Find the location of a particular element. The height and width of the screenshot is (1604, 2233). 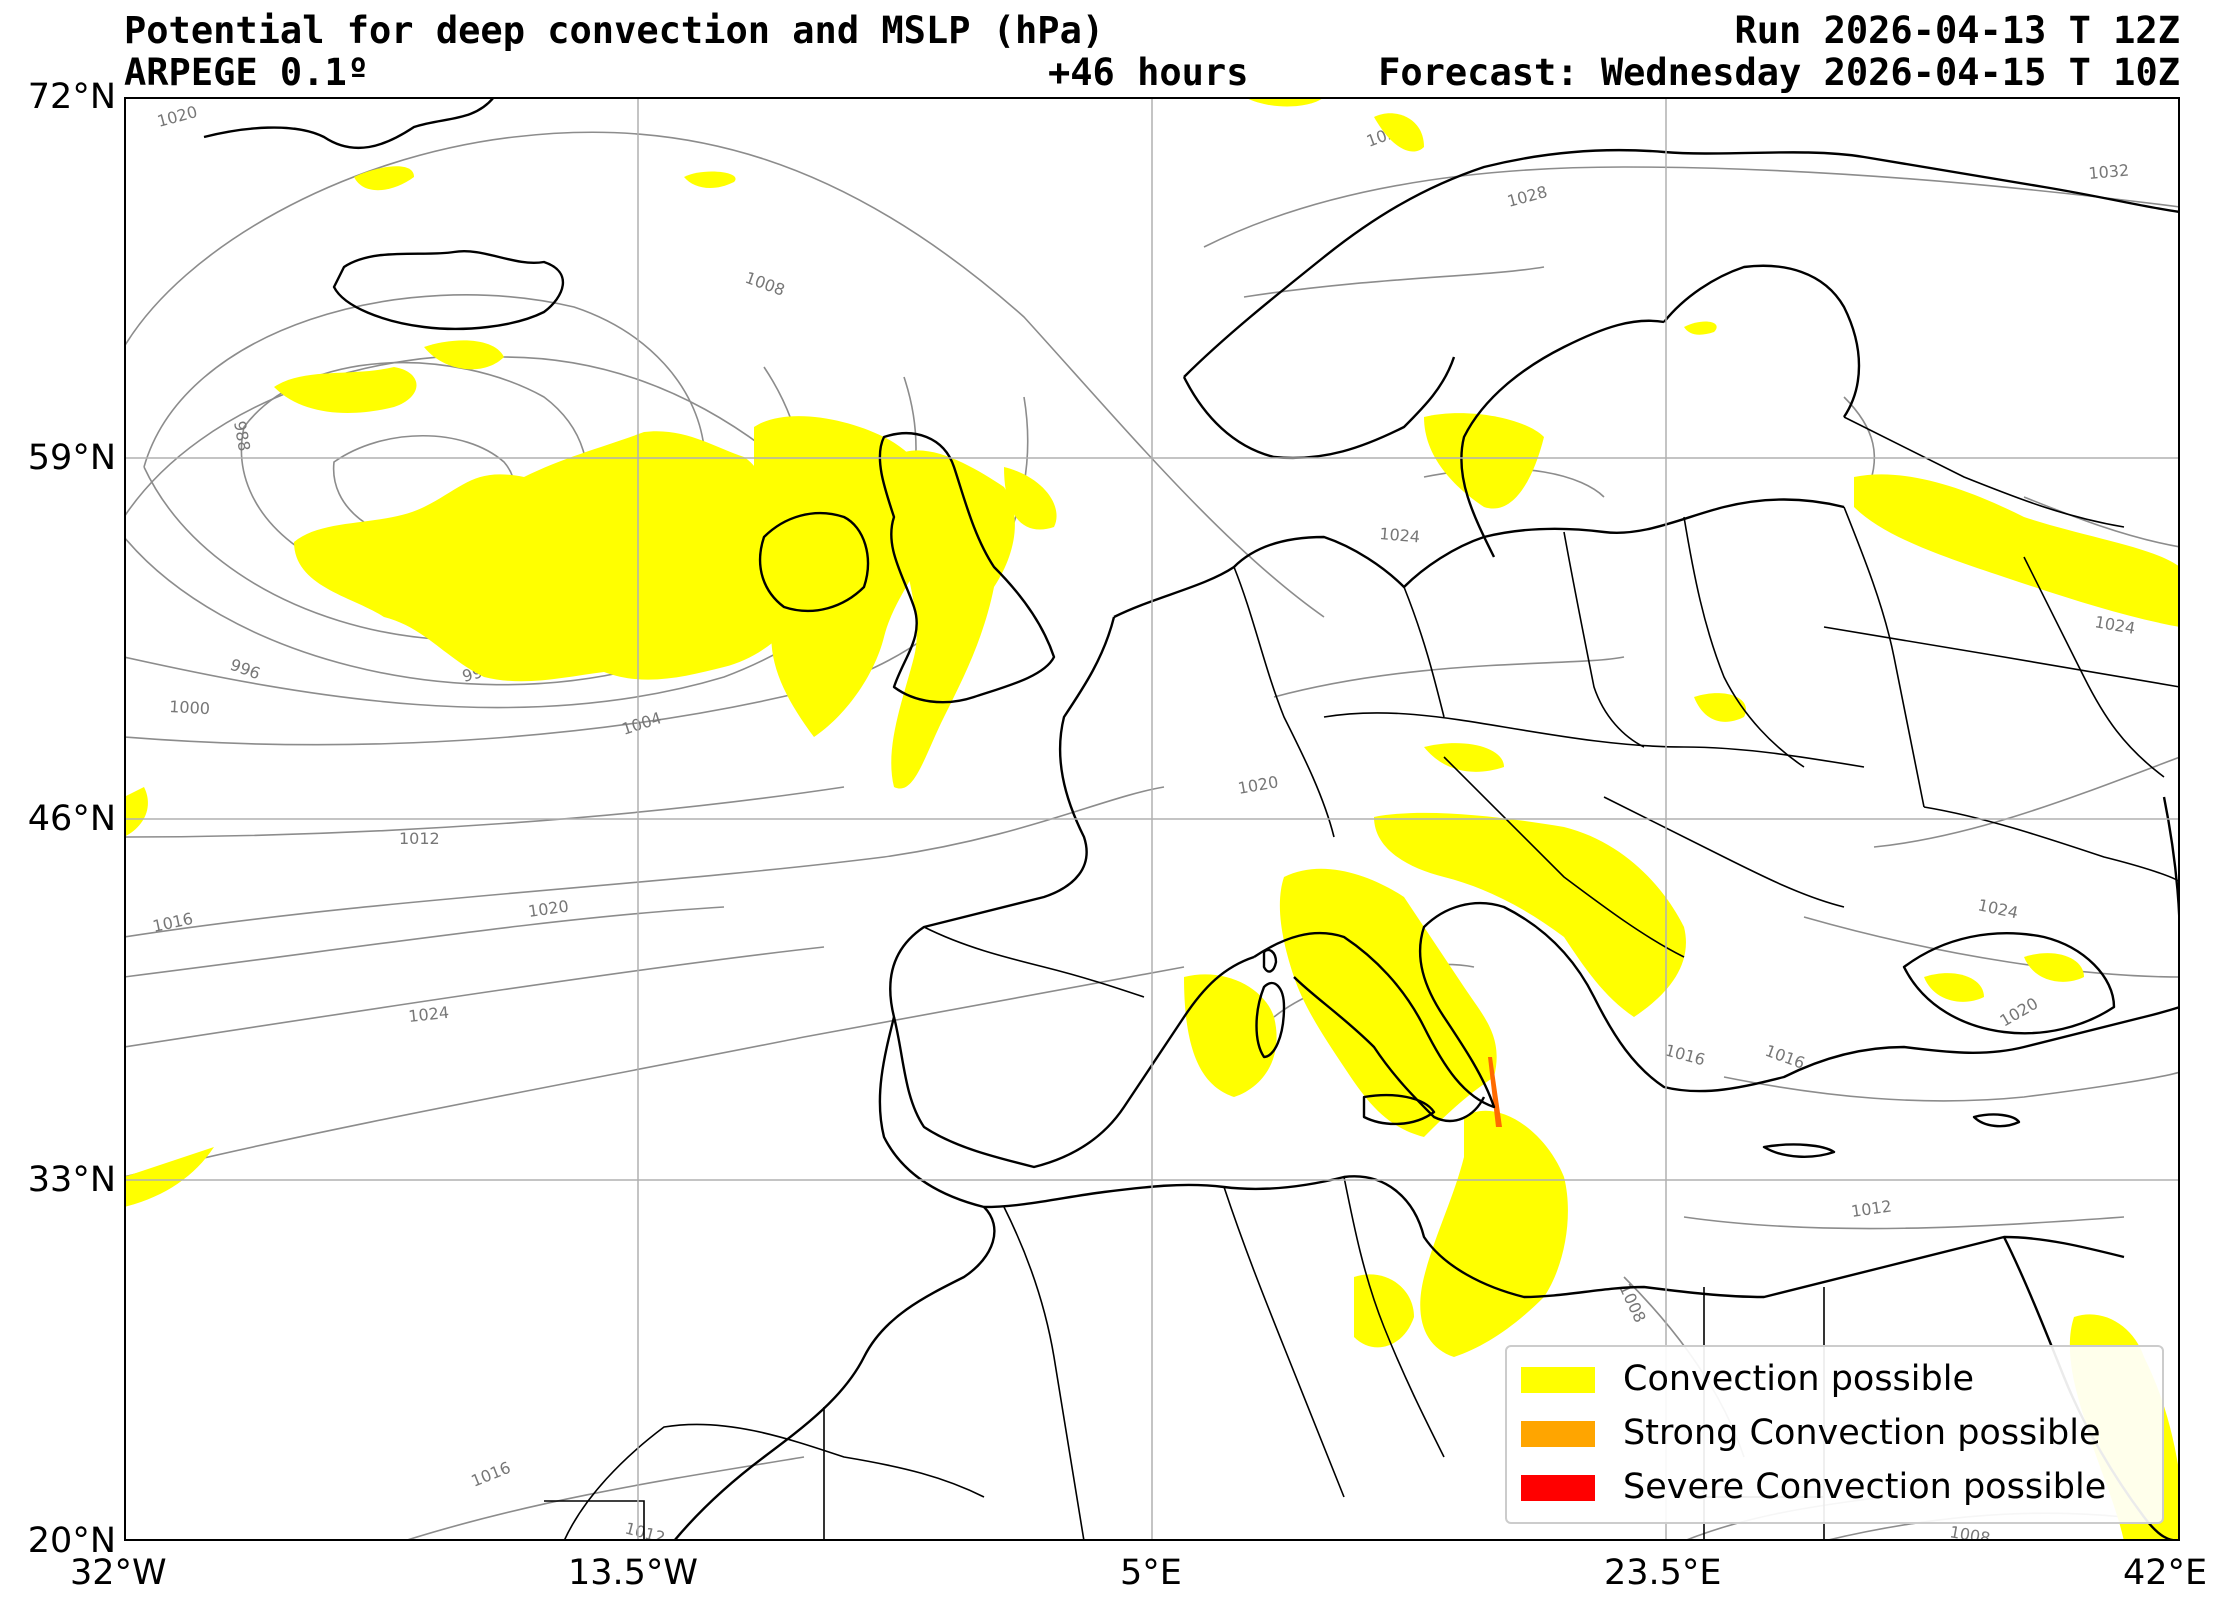

convection-area-scandinavia is located at coordinates (1484, 461).